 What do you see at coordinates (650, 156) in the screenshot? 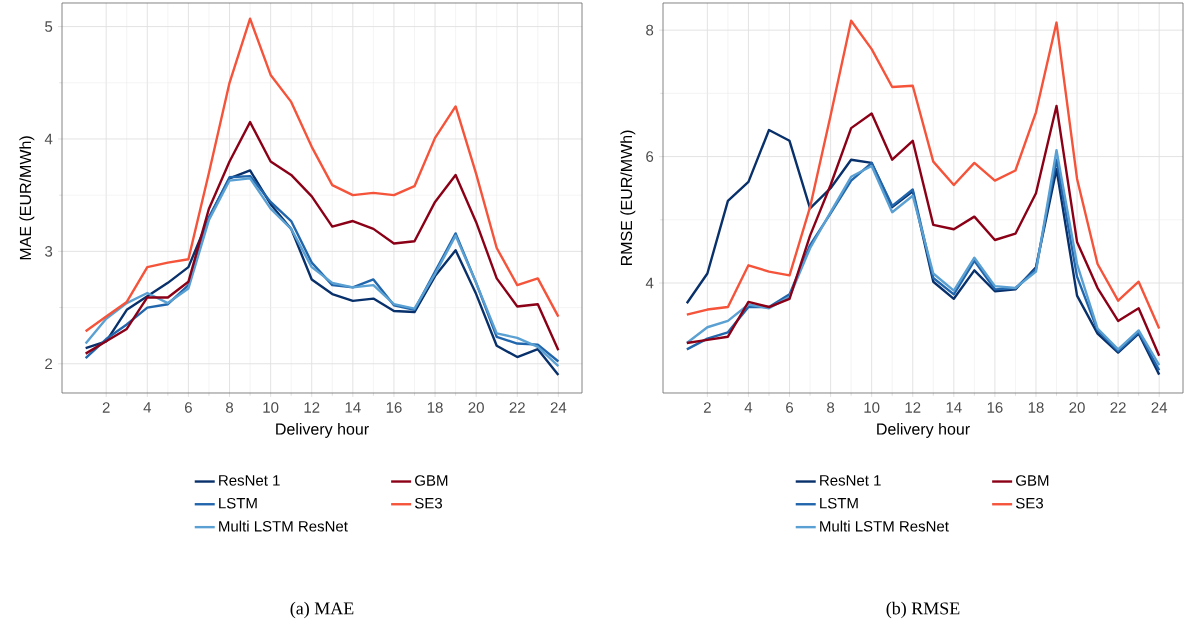
I see `y-tick-label: 6` at bounding box center [650, 156].